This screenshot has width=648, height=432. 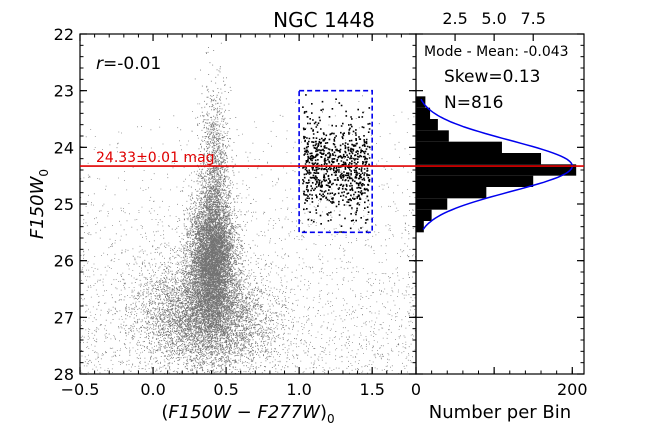 I want to click on cmd-x-tick-label: 1.5, so click(x=371, y=389).